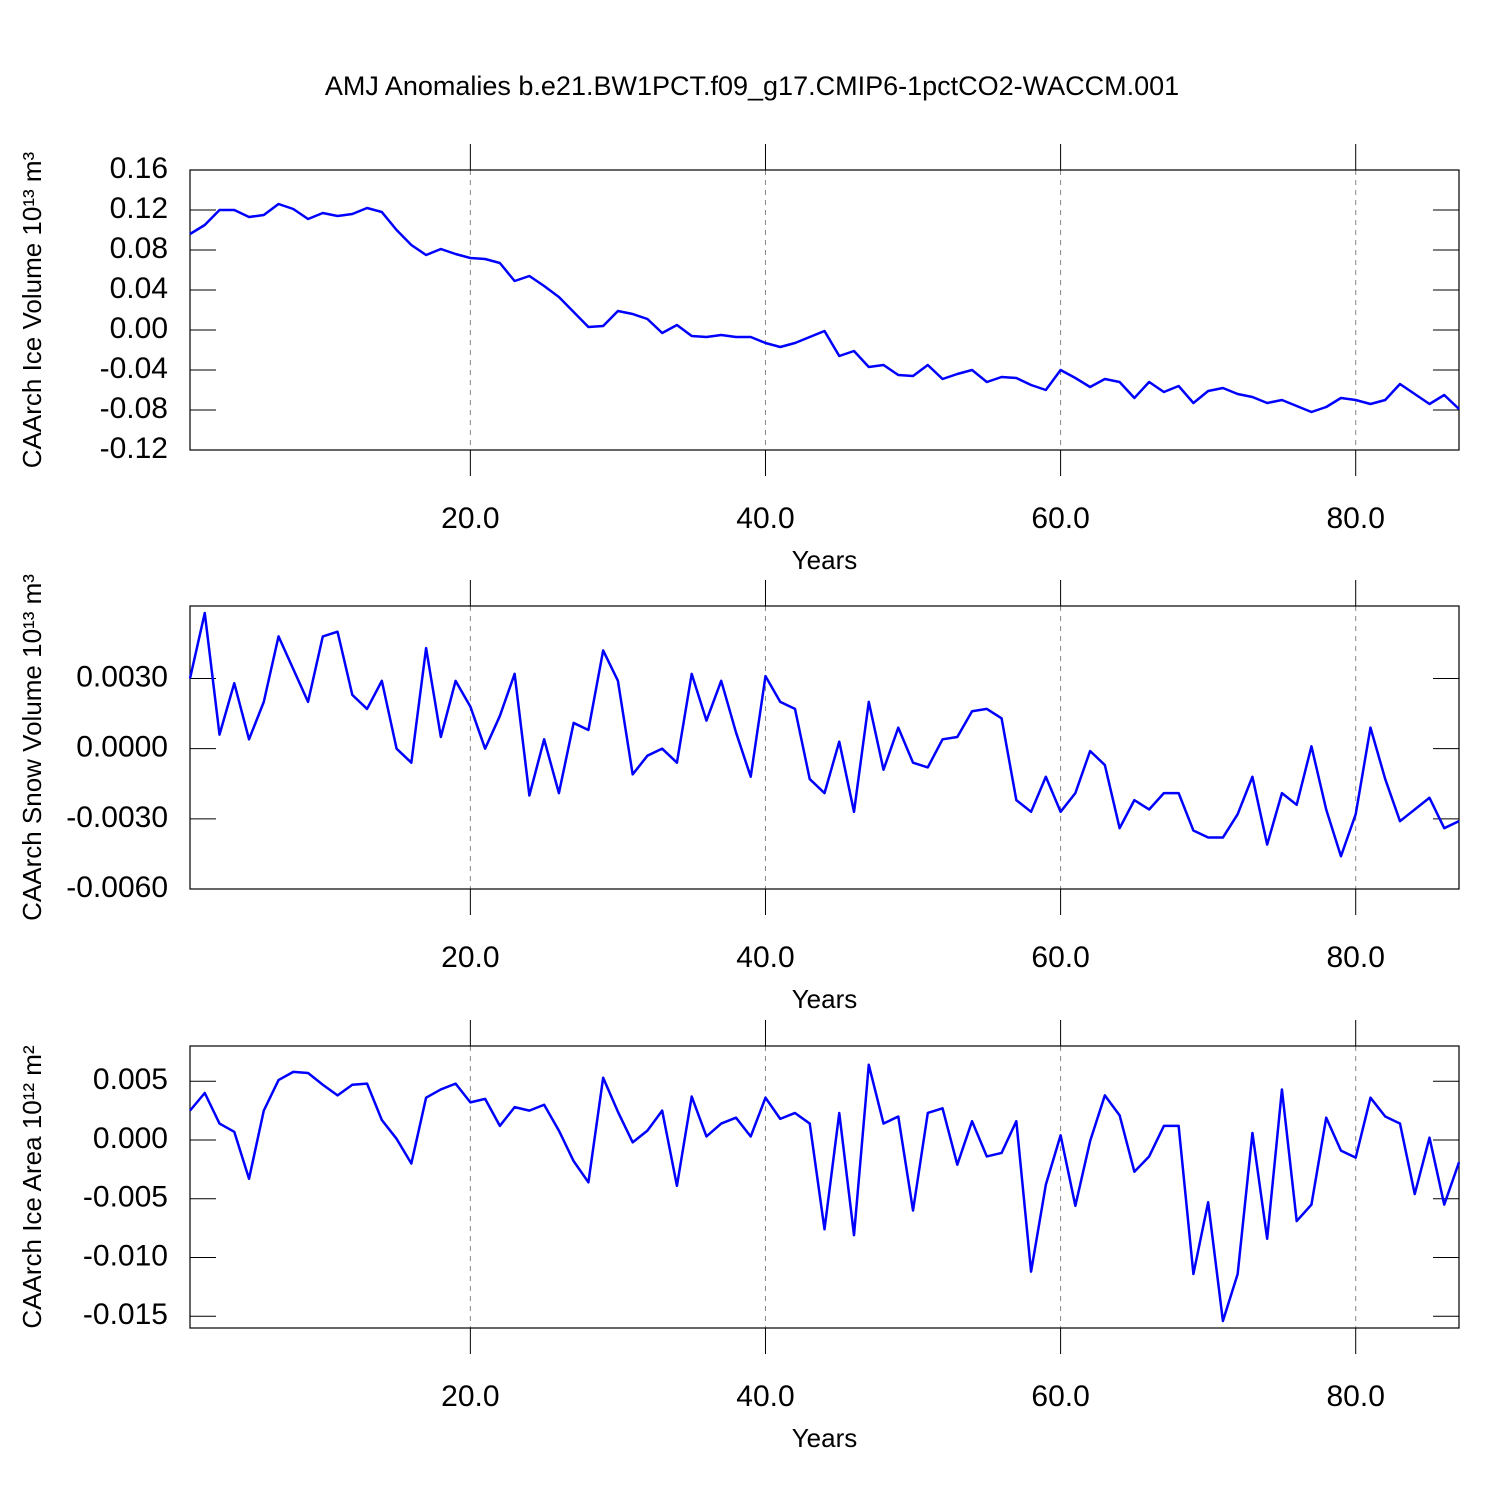 This screenshot has width=1500, height=1500. Describe the element at coordinates (32, 309) in the screenshot. I see `y-axis-label: CAArch Ice Volume 10¹³ m³` at that location.